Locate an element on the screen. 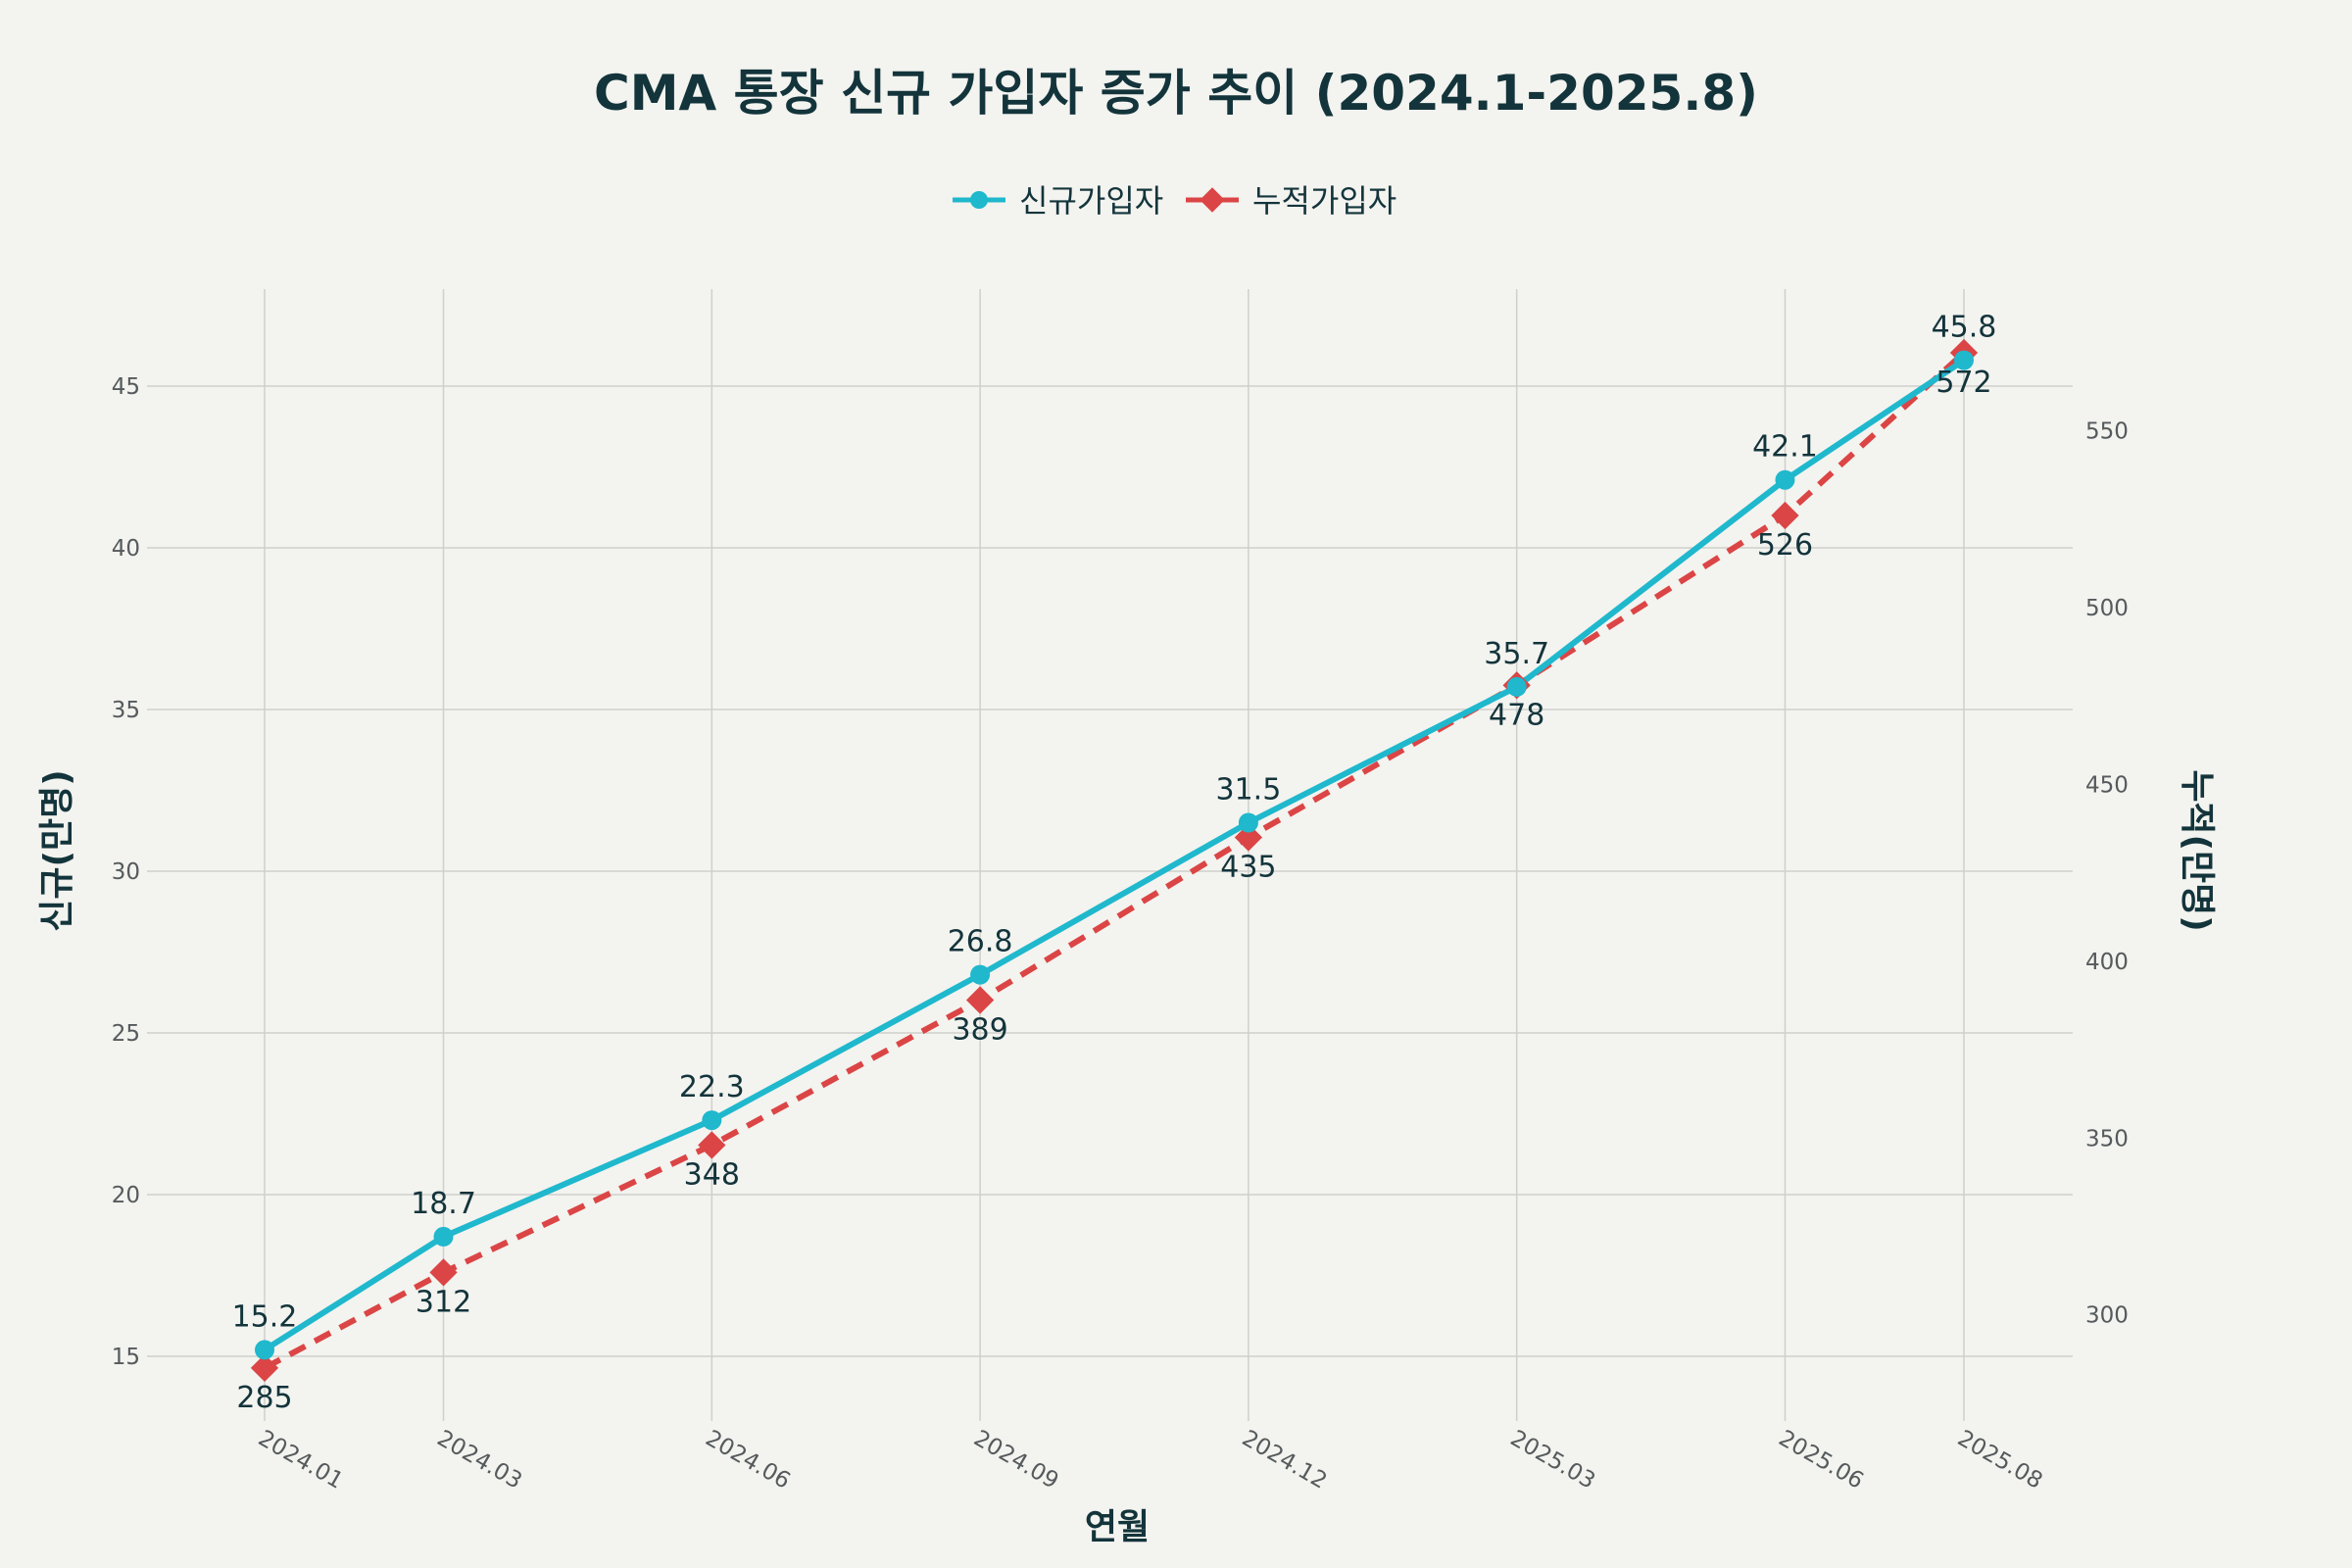  data-label-new-subscribers: 18.7 is located at coordinates (443, 1204).